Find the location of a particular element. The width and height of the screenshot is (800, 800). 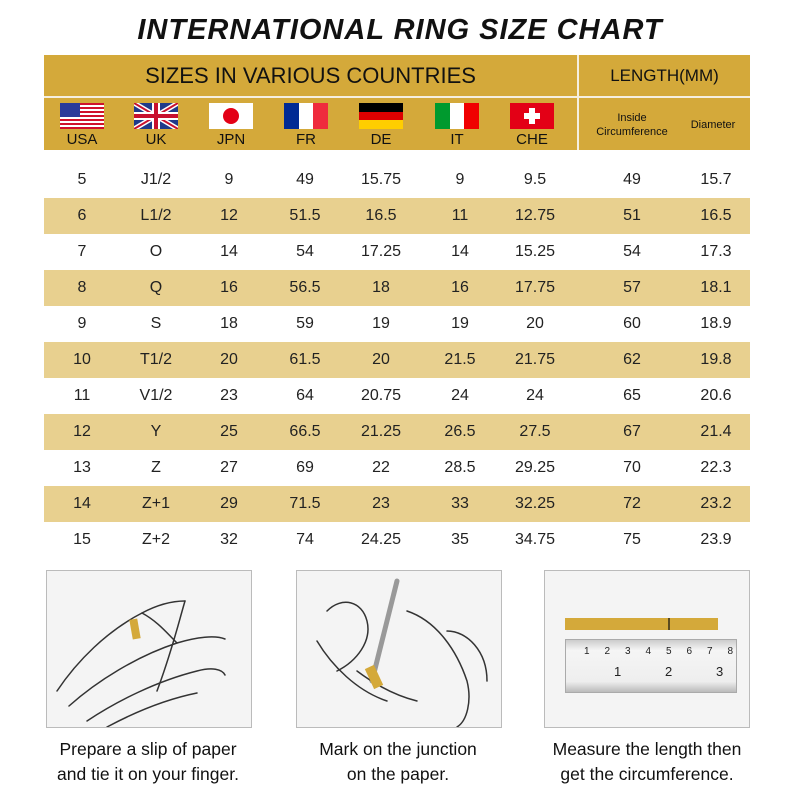

cell-che: 29.25 is located at coordinates (535, 467).